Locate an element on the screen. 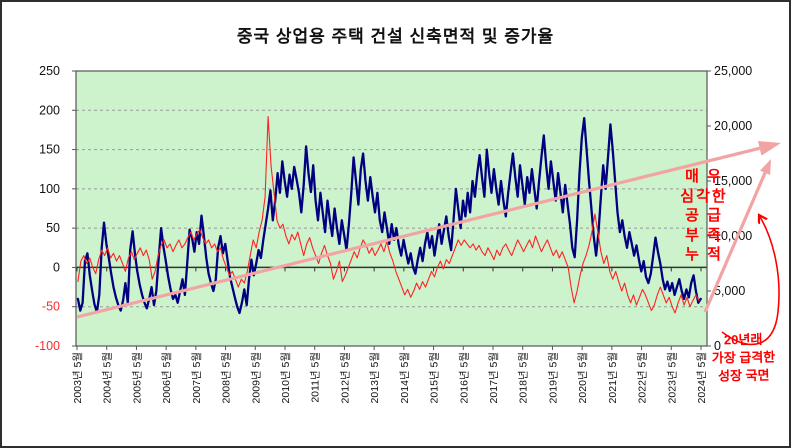  chart-title: 중국 상업용 주택 건설 신축면적 및 증가율 is located at coordinates (395, 36).